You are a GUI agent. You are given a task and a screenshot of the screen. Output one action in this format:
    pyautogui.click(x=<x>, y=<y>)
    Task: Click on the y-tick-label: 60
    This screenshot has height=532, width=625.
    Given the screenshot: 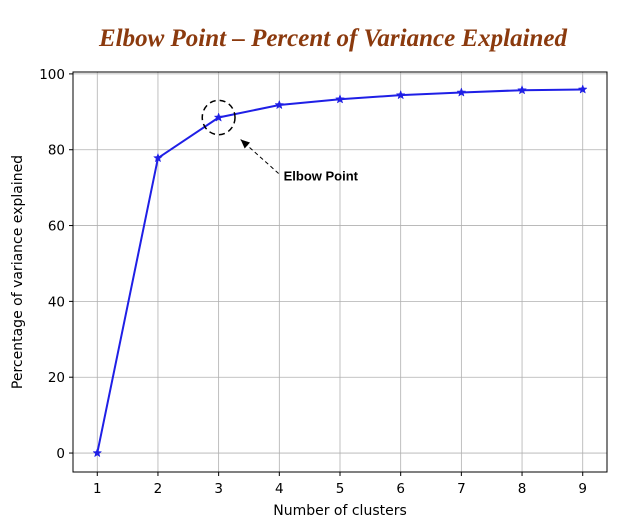 What is the action you would take?
    pyautogui.click(x=56, y=227)
    